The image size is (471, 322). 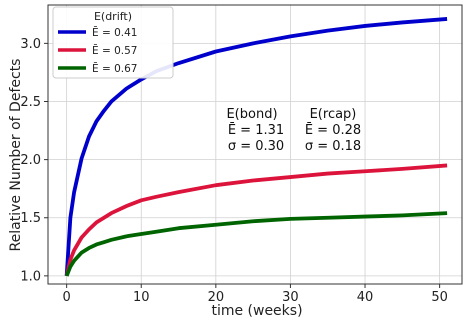 I want to click on legend-label-2: Ē = 0.67, so click(x=115, y=68).